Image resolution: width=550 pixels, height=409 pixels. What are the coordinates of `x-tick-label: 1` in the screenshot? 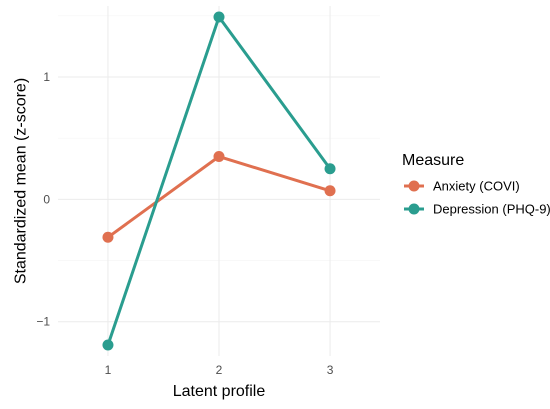 It's located at (108, 370).